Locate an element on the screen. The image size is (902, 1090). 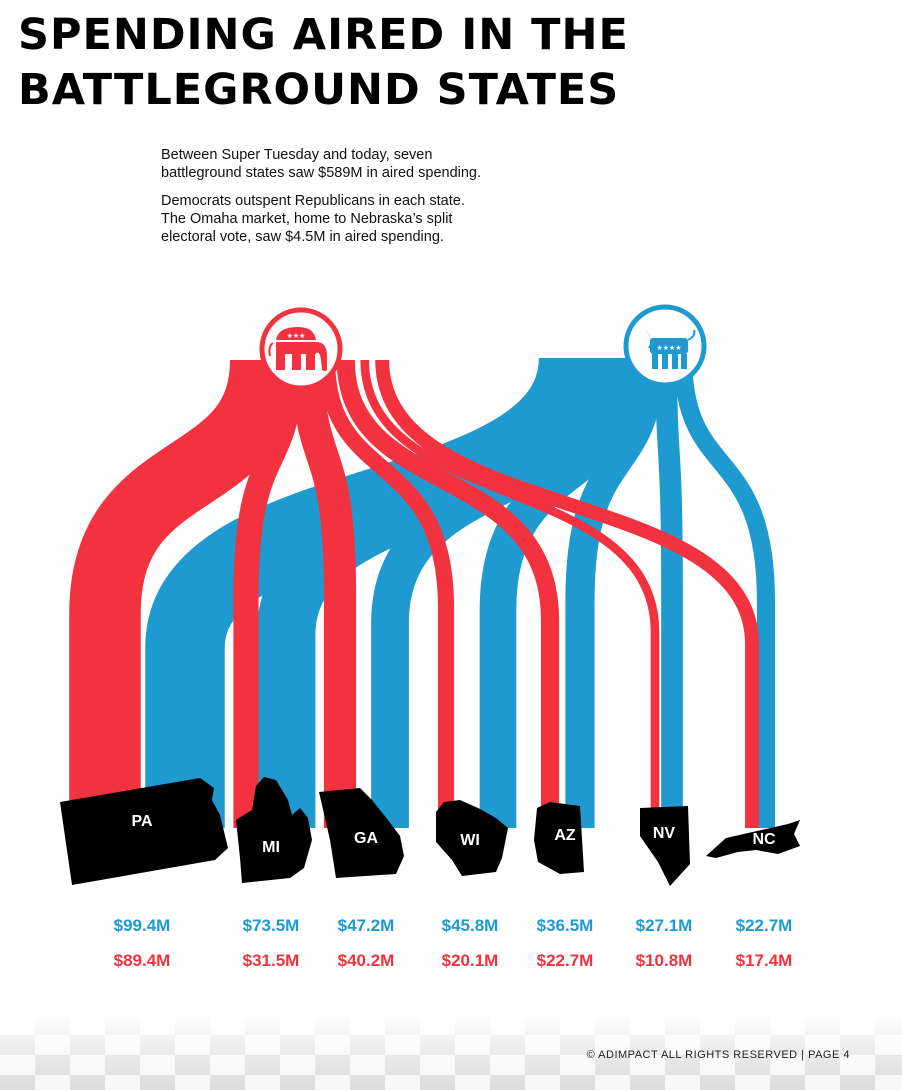
republican-value-ga: $40.2M is located at coordinates (366, 960).